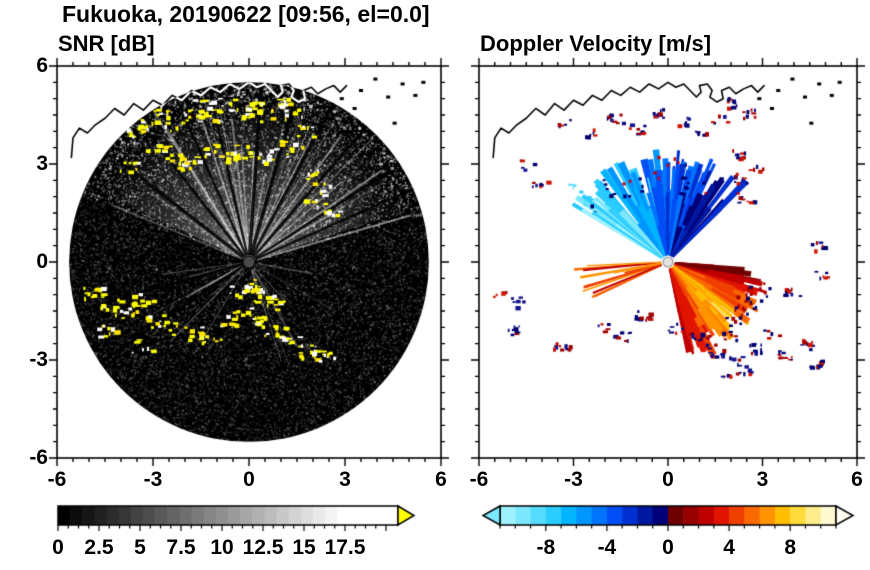 The height and width of the screenshot is (570, 870). Describe the element at coordinates (38, 457) in the screenshot. I see `snr-y-tick-label: -6` at that location.